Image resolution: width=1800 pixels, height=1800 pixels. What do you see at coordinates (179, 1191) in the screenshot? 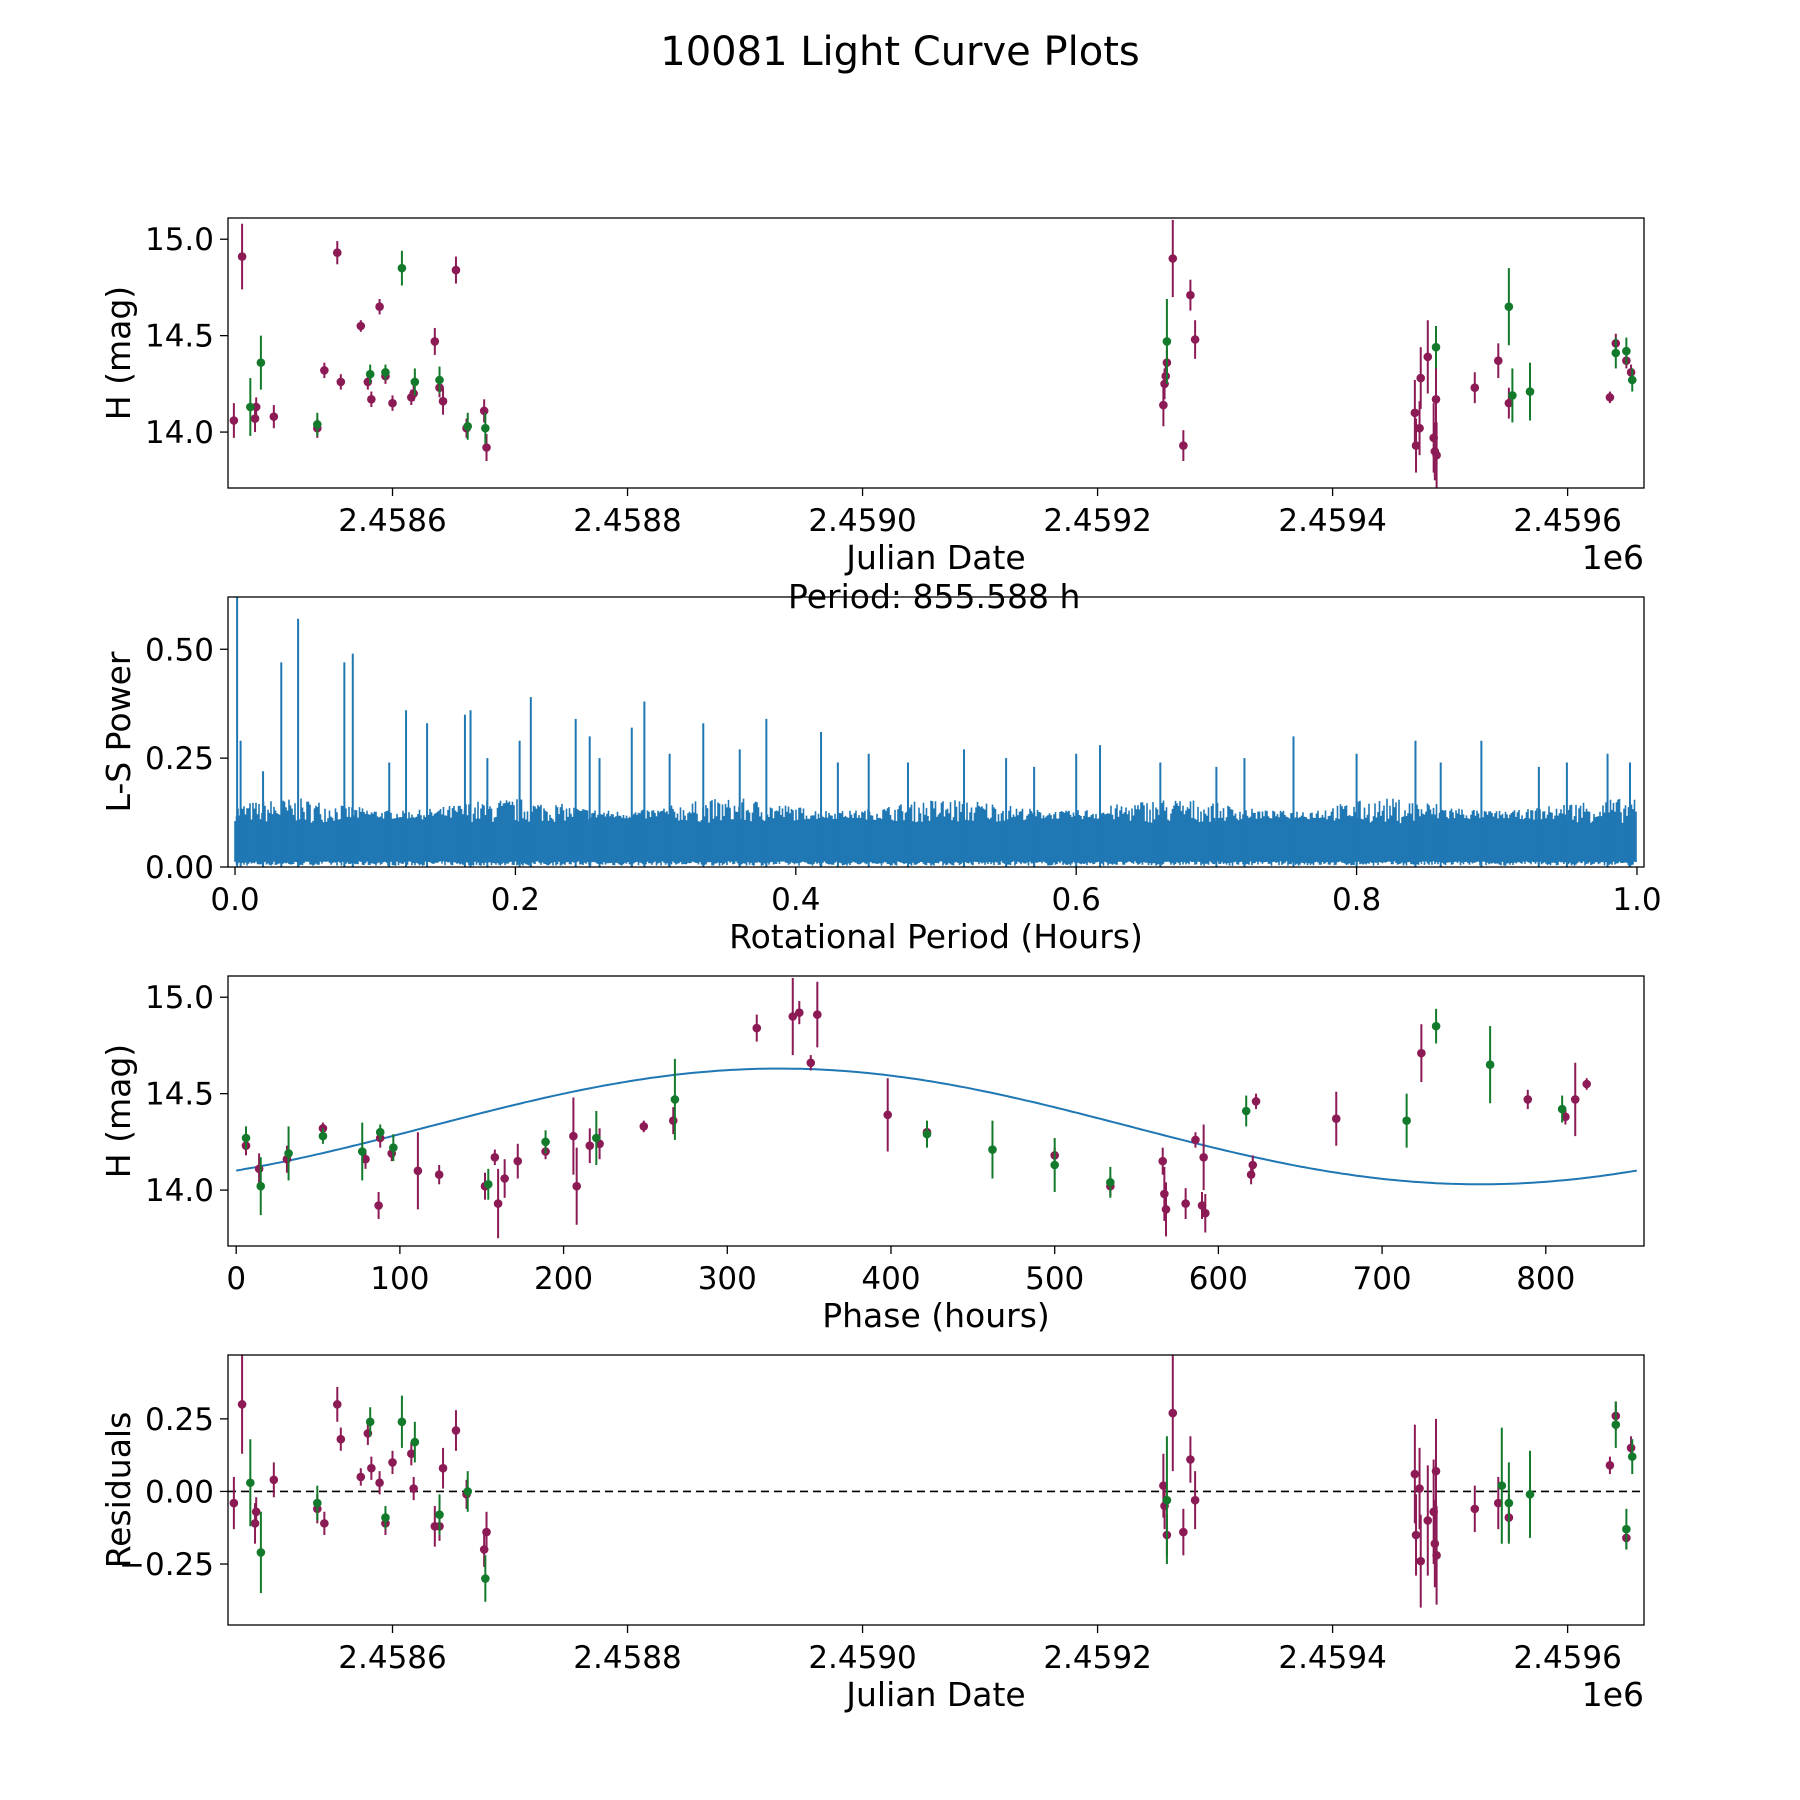
I see `y-tick-label: 14.0` at bounding box center [179, 1191].